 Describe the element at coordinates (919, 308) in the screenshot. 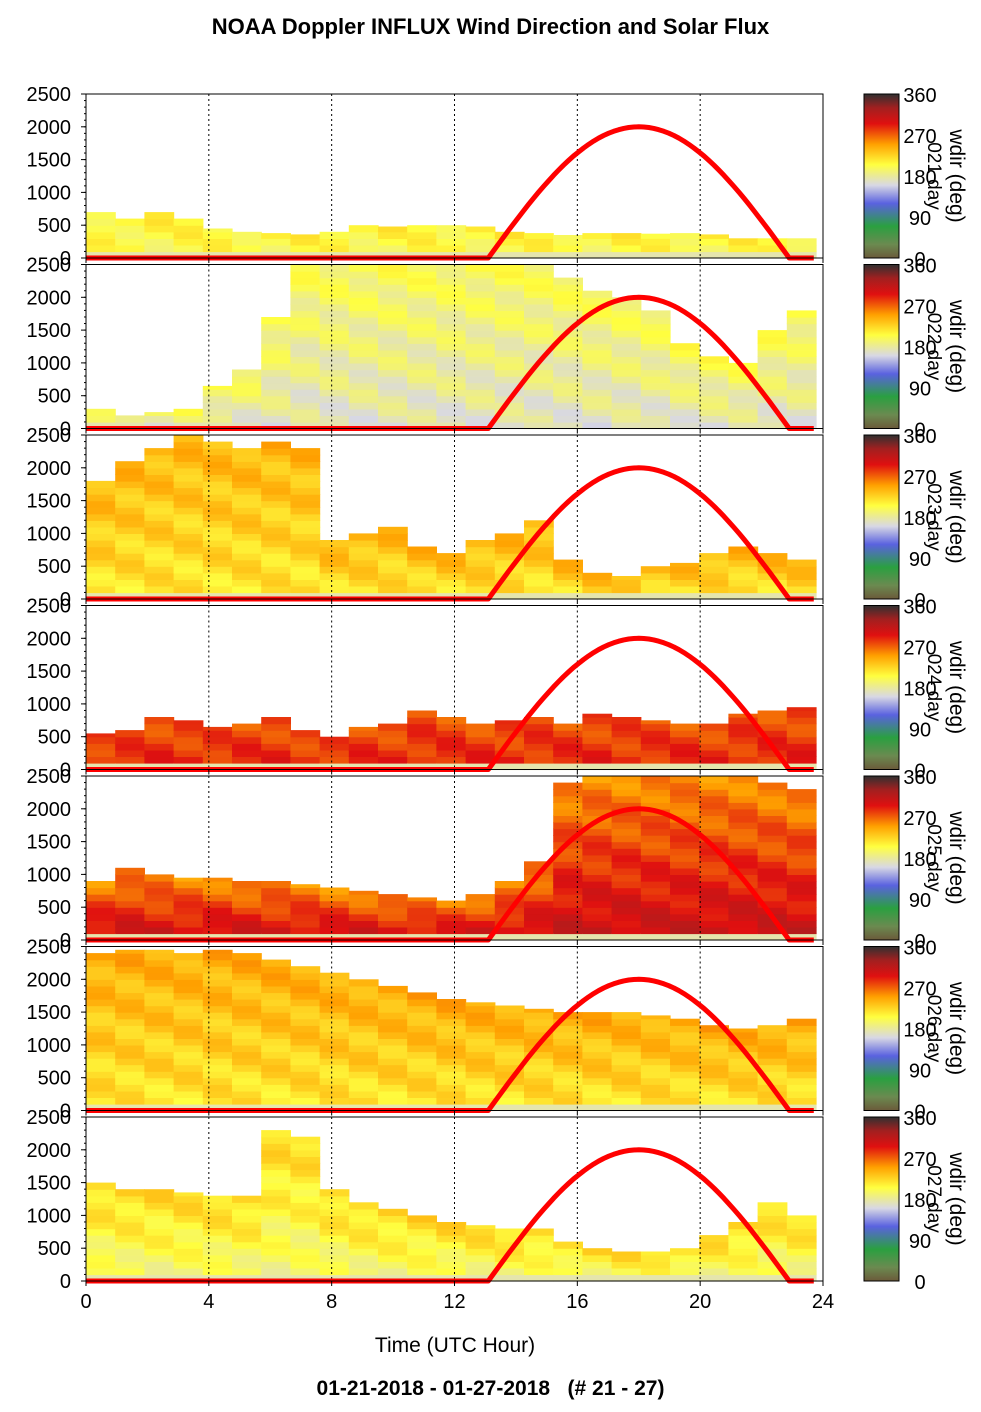

I see `colorbar-tick-label: 270` at that location.